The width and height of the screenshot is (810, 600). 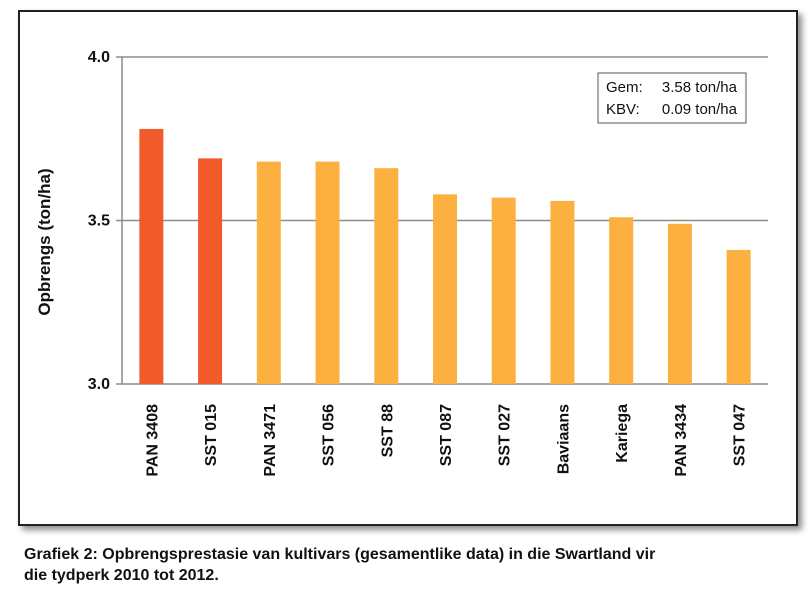 I want to click on bar-baviaans, so click(x=562, y=292).